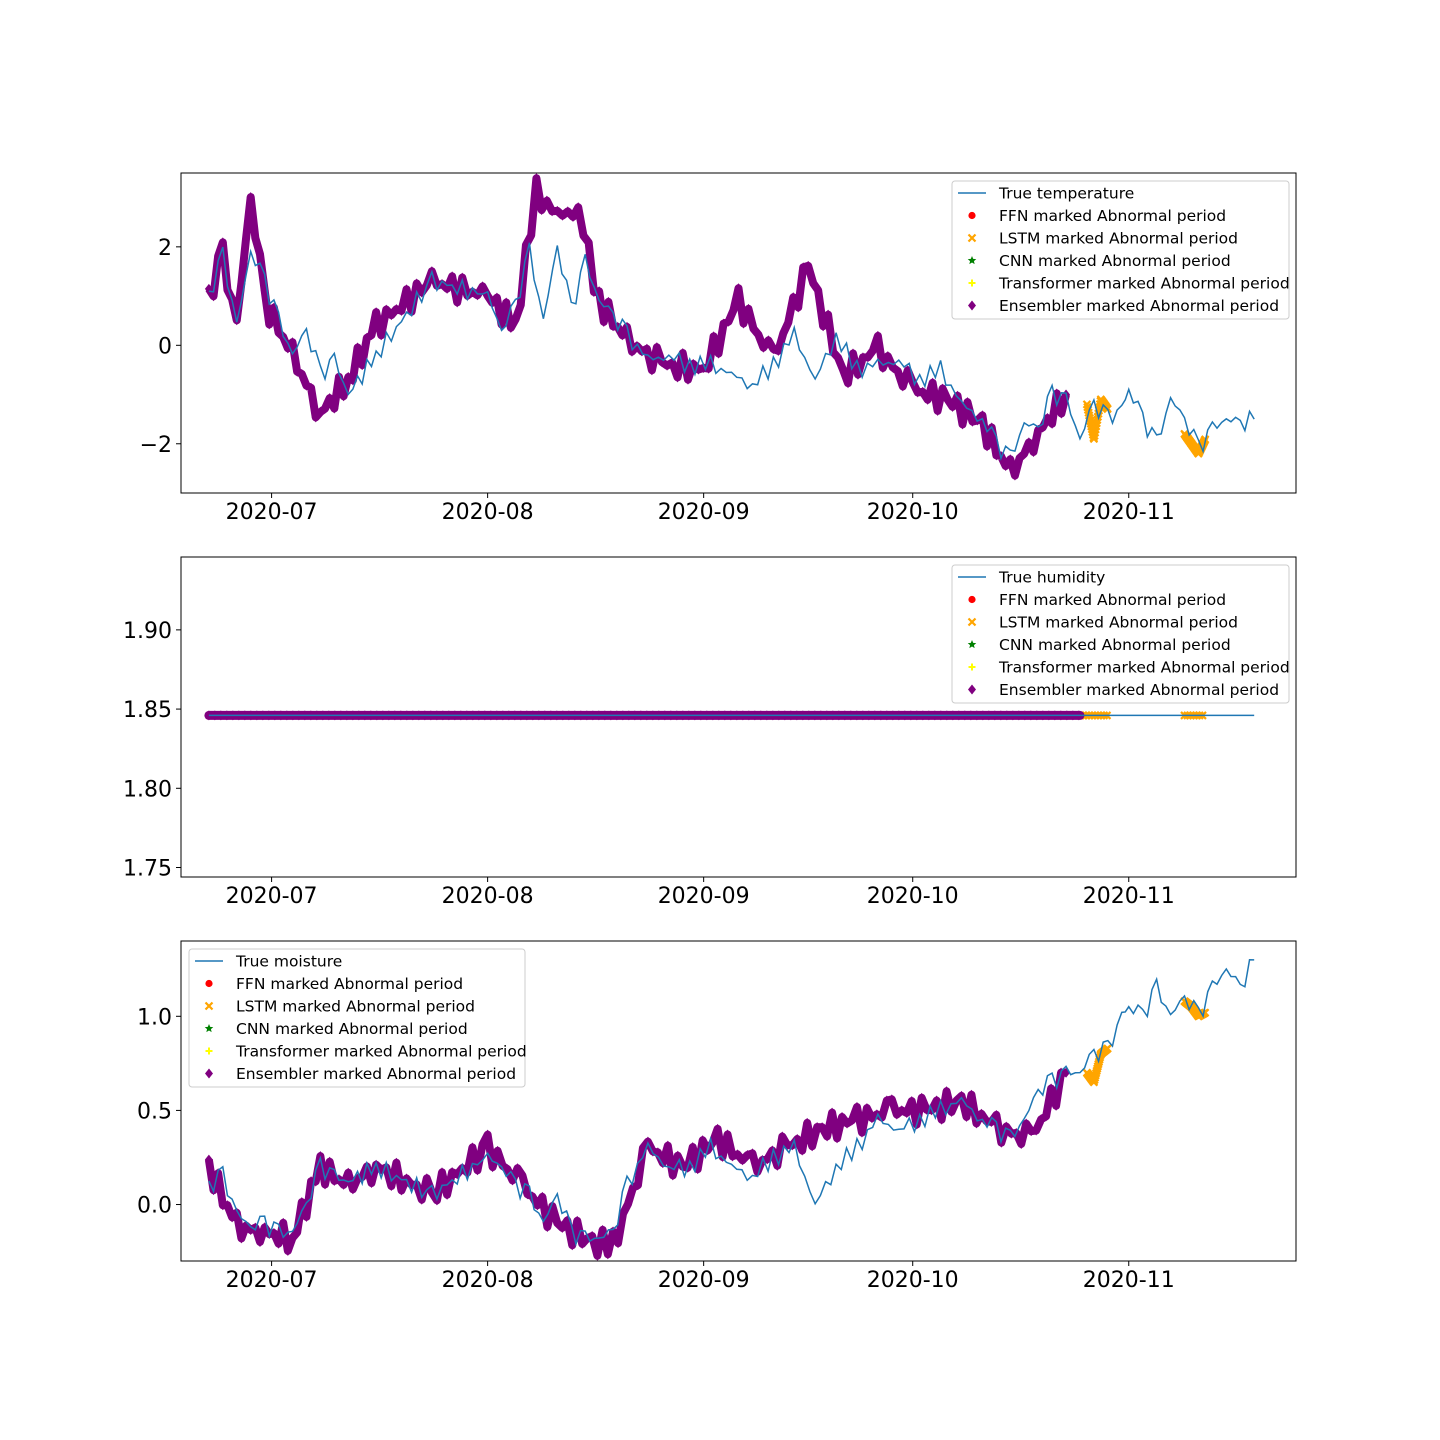 This screenshot has width=1440, height=1440. What do you see at coordinates (704, 896) in the screenshot?
I see `x-tick-label: 2020-09` at bounding box center [704, 896].